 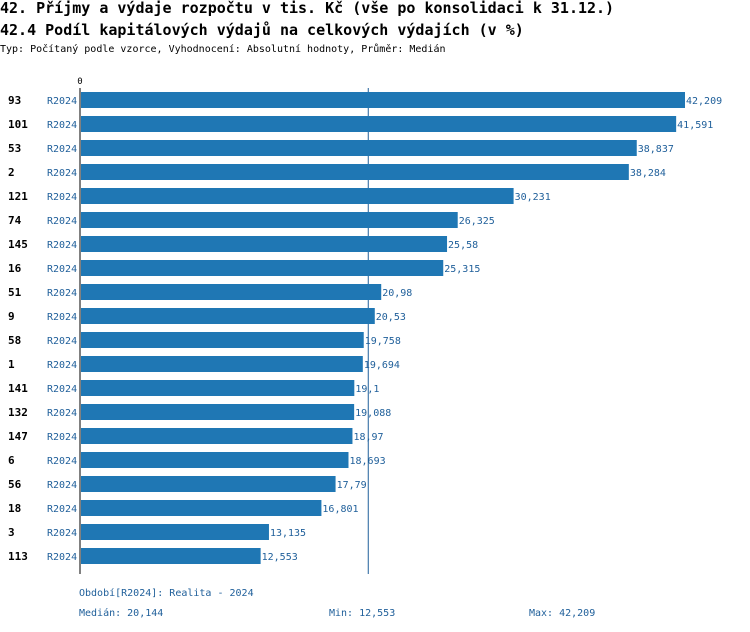 What do you see at coordinates (704, 101) in the screenshot?
I see `value-label: 42,209` at bounding box center [704, 101].